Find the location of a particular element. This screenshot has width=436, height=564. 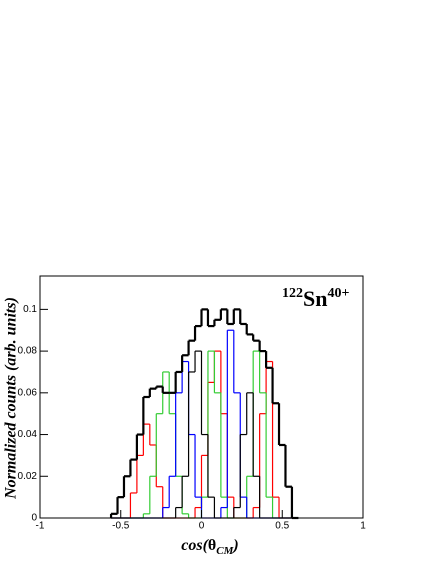

annotation-element: Sn is located at coordinates (315, 298).